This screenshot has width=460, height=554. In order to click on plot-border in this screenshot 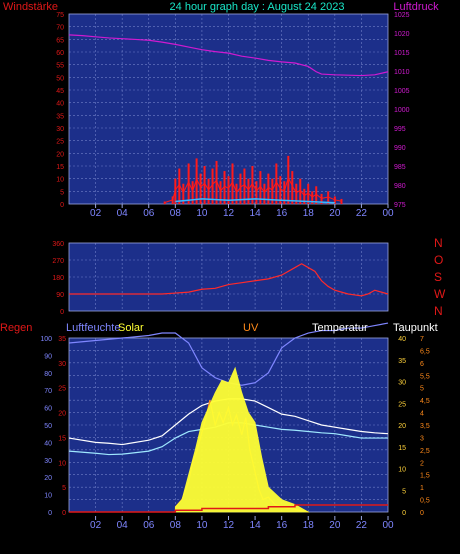, I will do `click(228, 277)`.